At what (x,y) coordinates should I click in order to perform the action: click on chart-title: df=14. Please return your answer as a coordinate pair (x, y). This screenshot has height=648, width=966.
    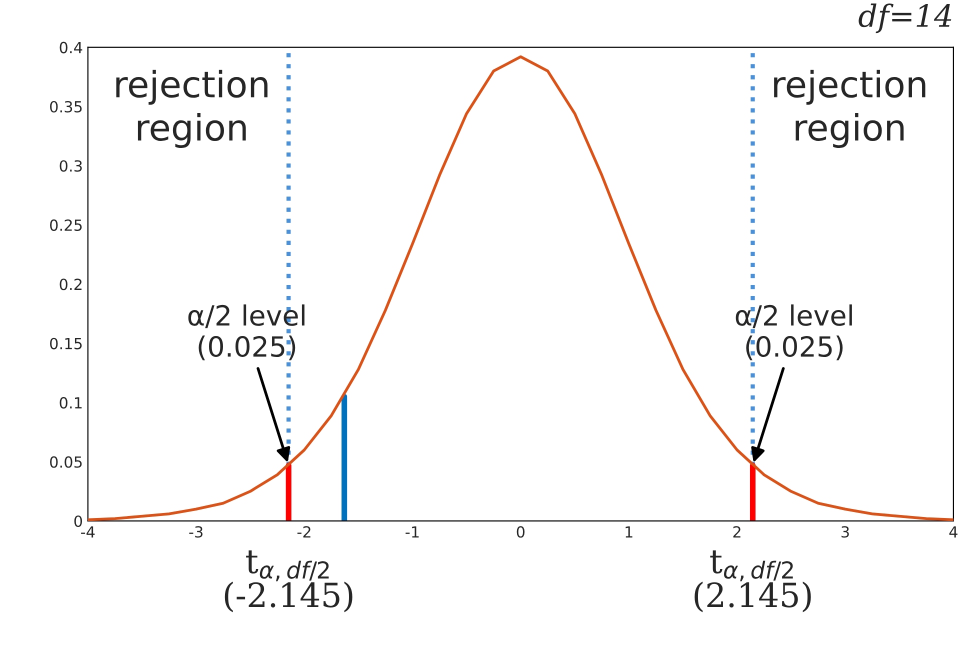
    Looking at the image, I should click on (905, 19).